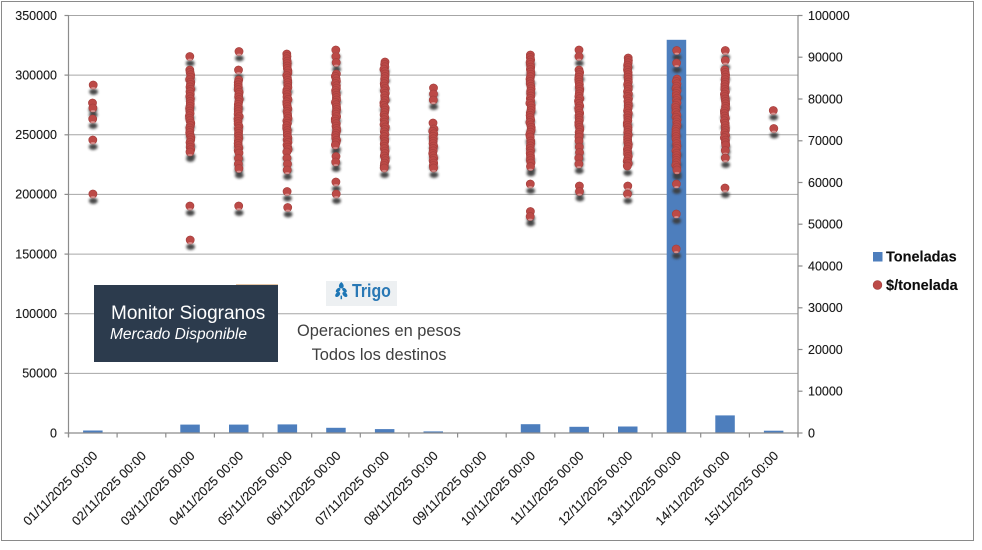 The height and width of the screenshot is (550, 982). Describe the element at coordinates (825, 392) in the screenshot. I see `svg-text: 10000` at that location.